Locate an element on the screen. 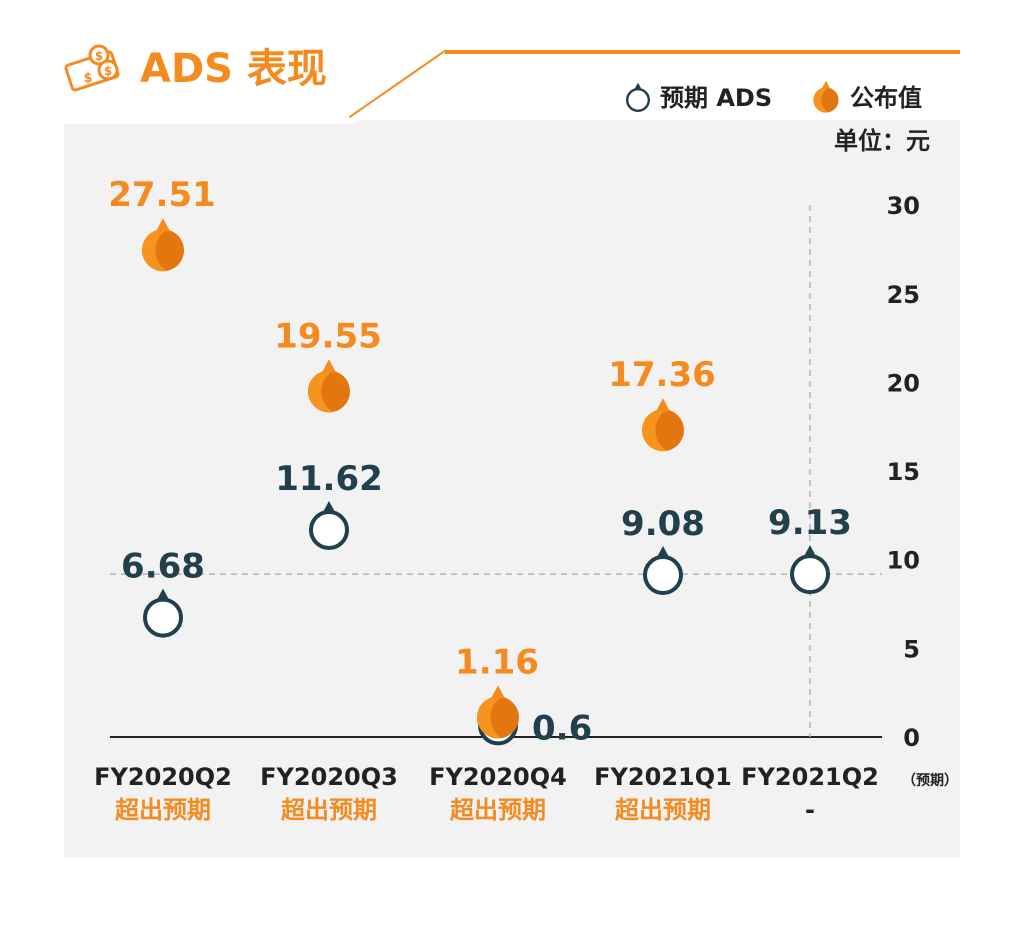  expected-data-label: 9.08 is located at coordinates (663, 524).